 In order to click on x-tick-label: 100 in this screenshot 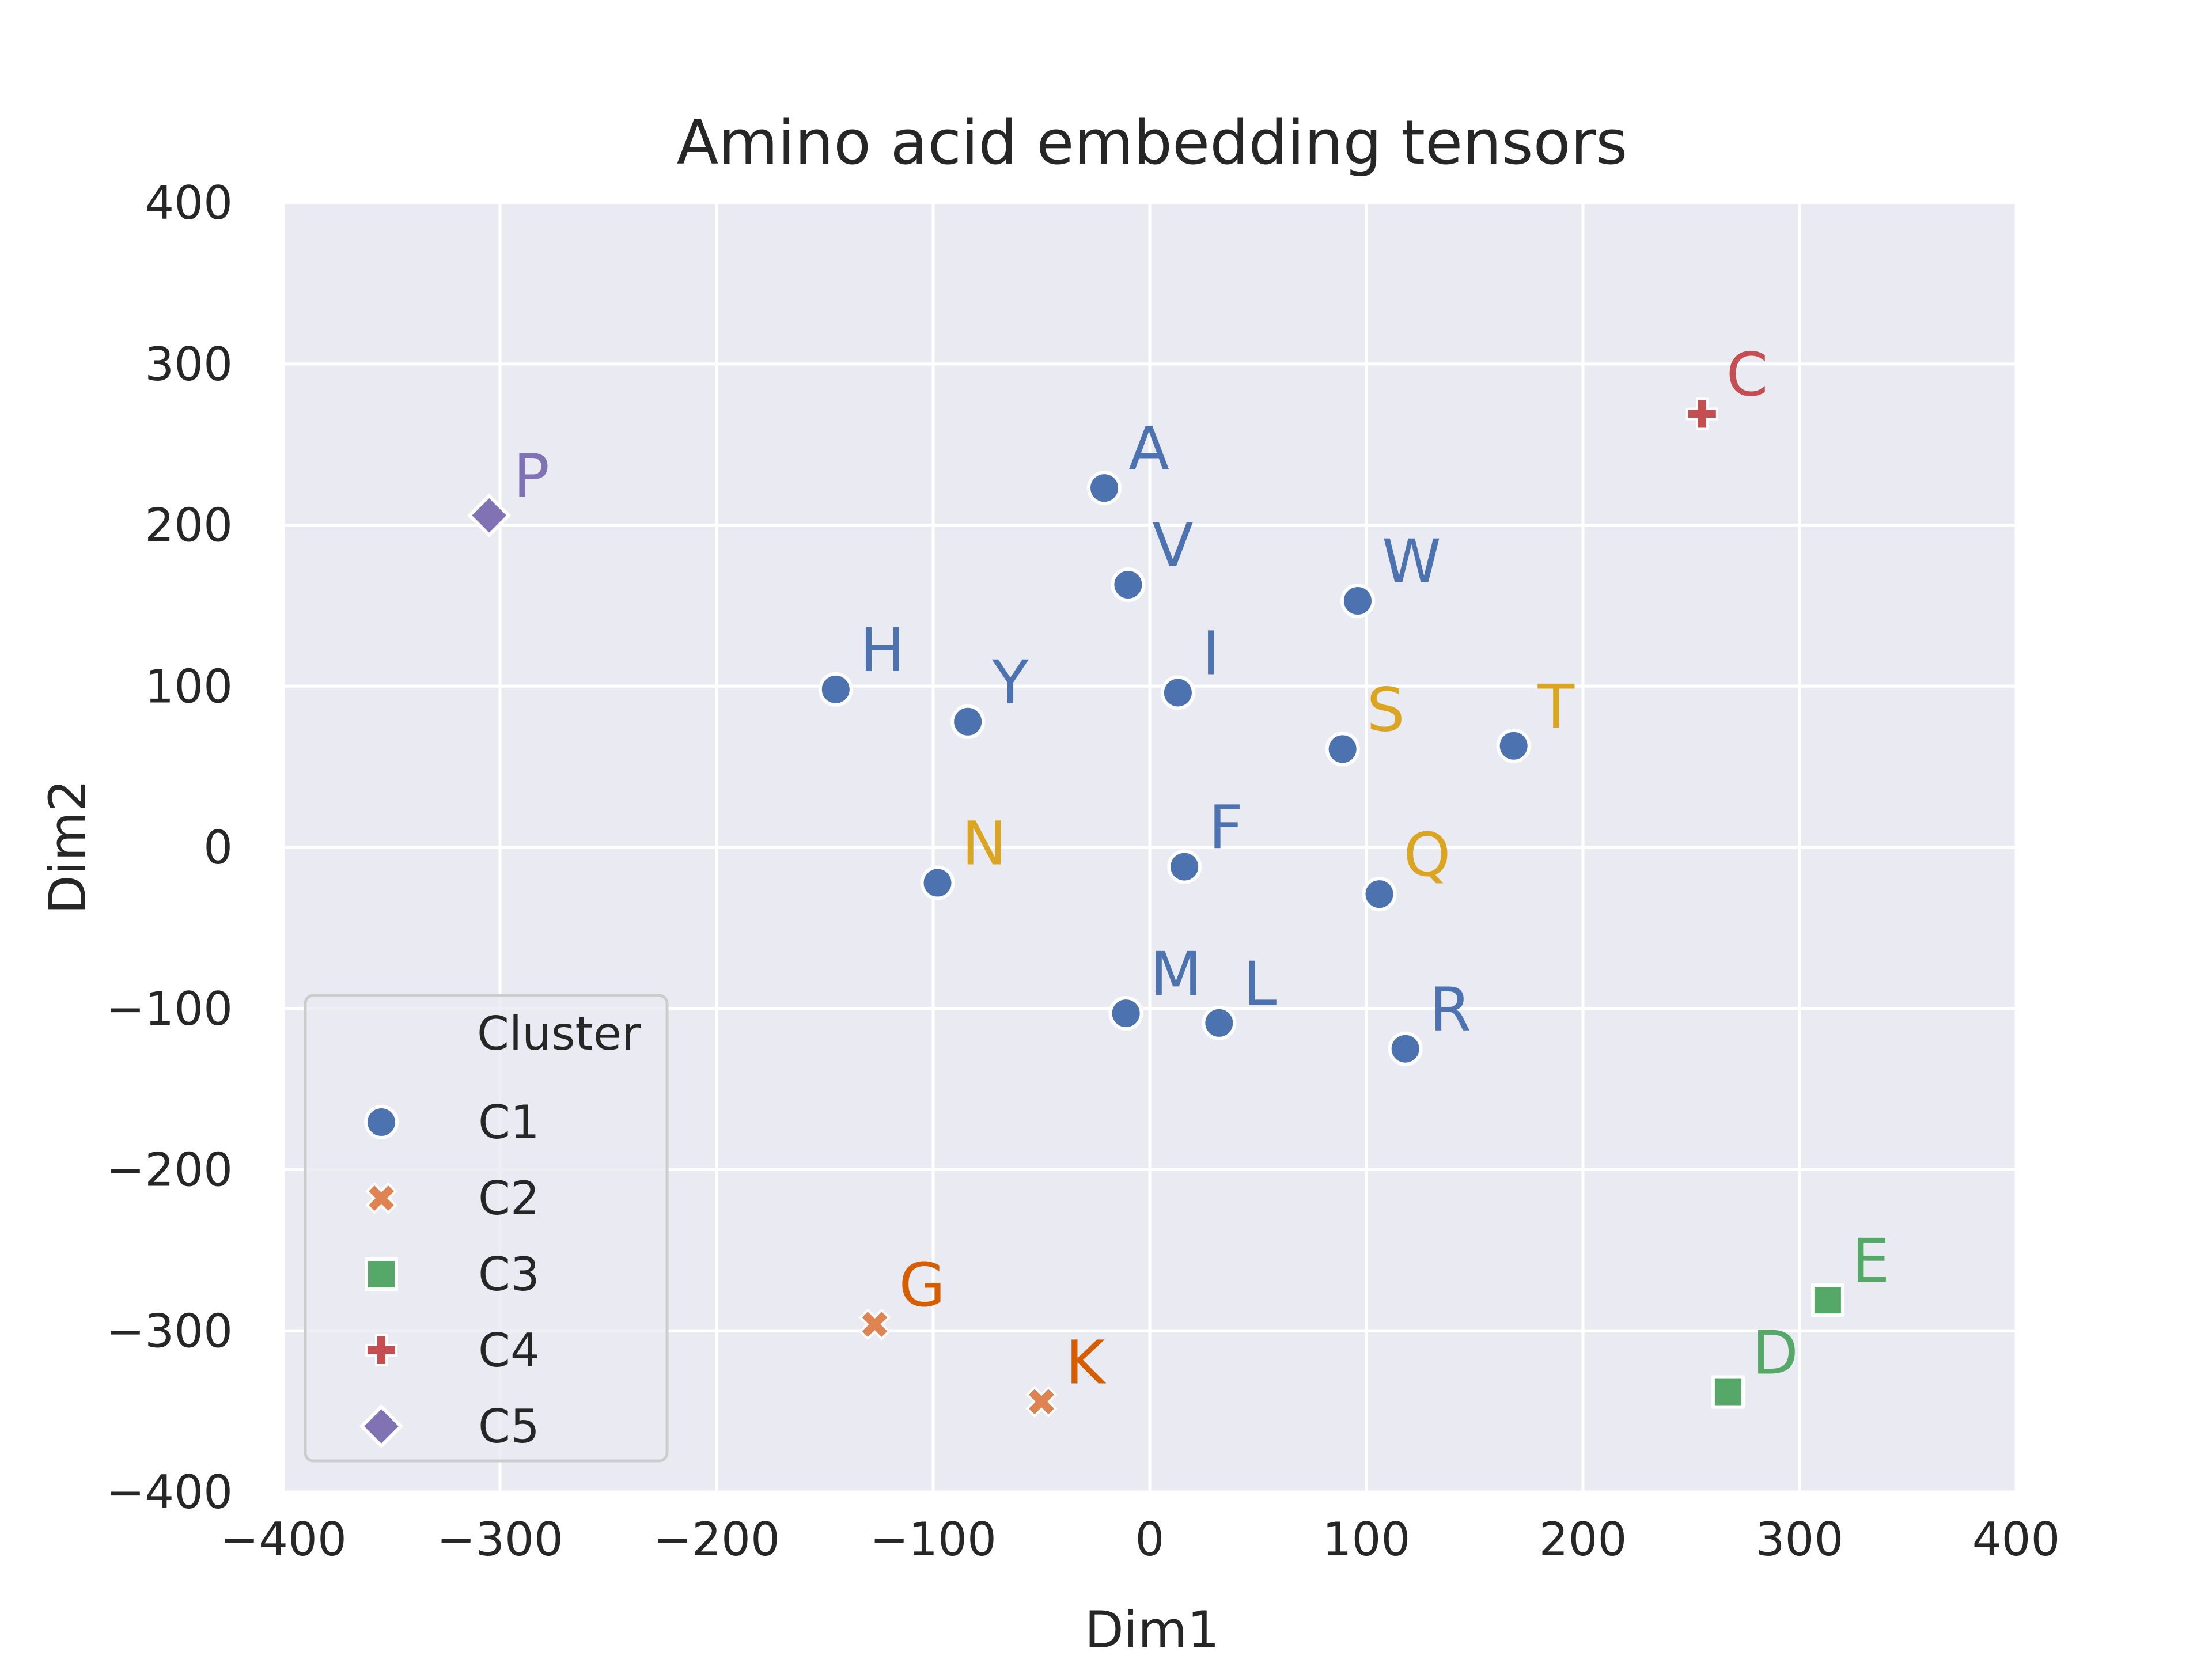, I will do `click(1367, 1539)`.